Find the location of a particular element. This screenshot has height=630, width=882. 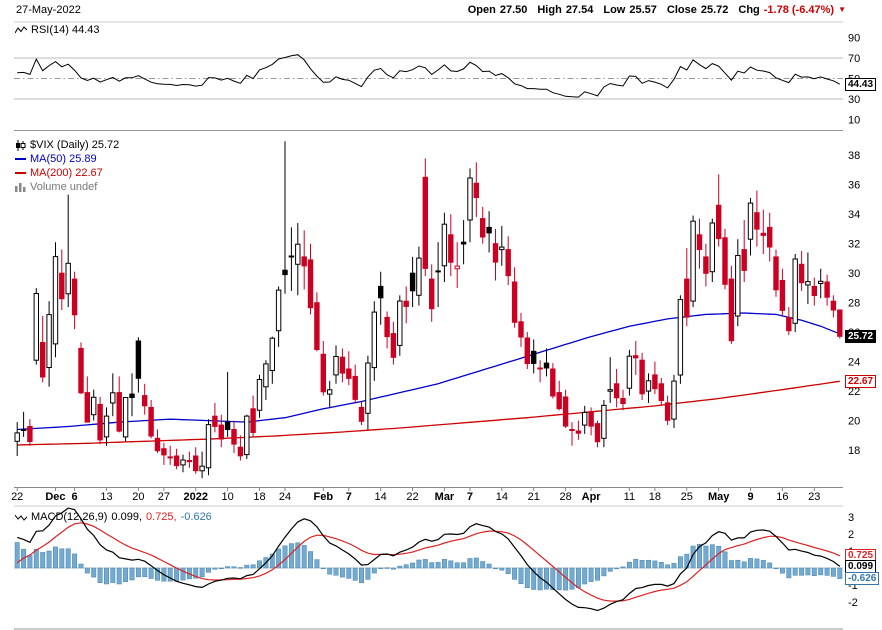

low-label: Low is located at coordinates (614, 9).